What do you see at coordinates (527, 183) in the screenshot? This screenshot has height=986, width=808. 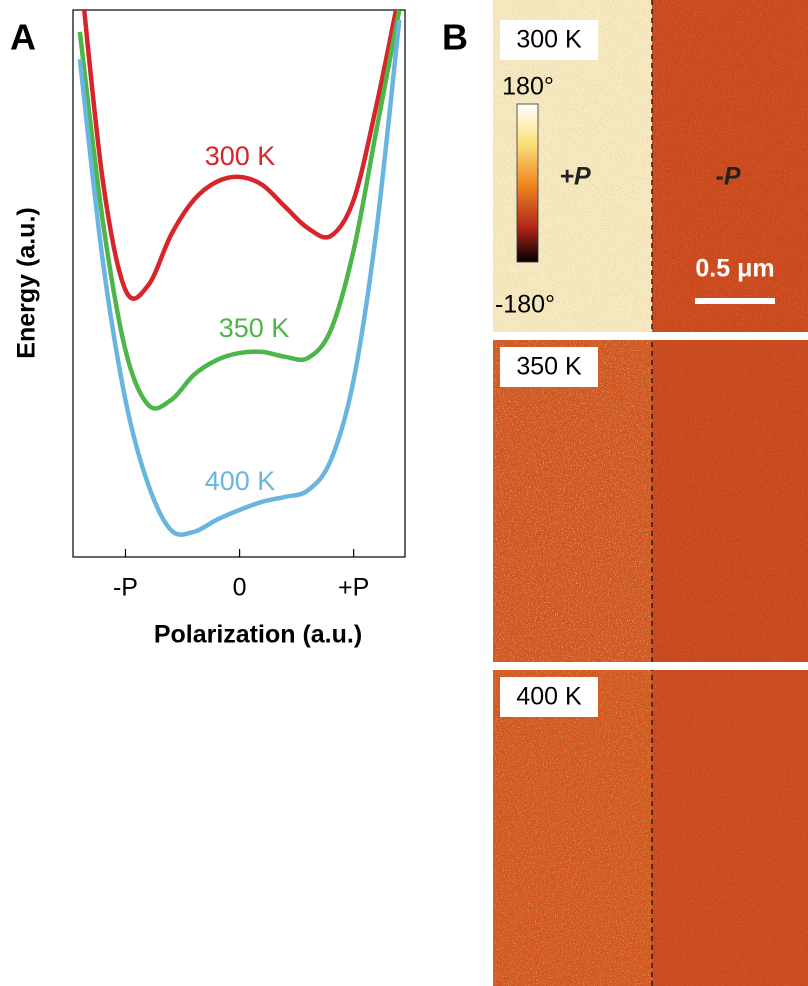 I see `colorbar` at bounding box center [527, 183].